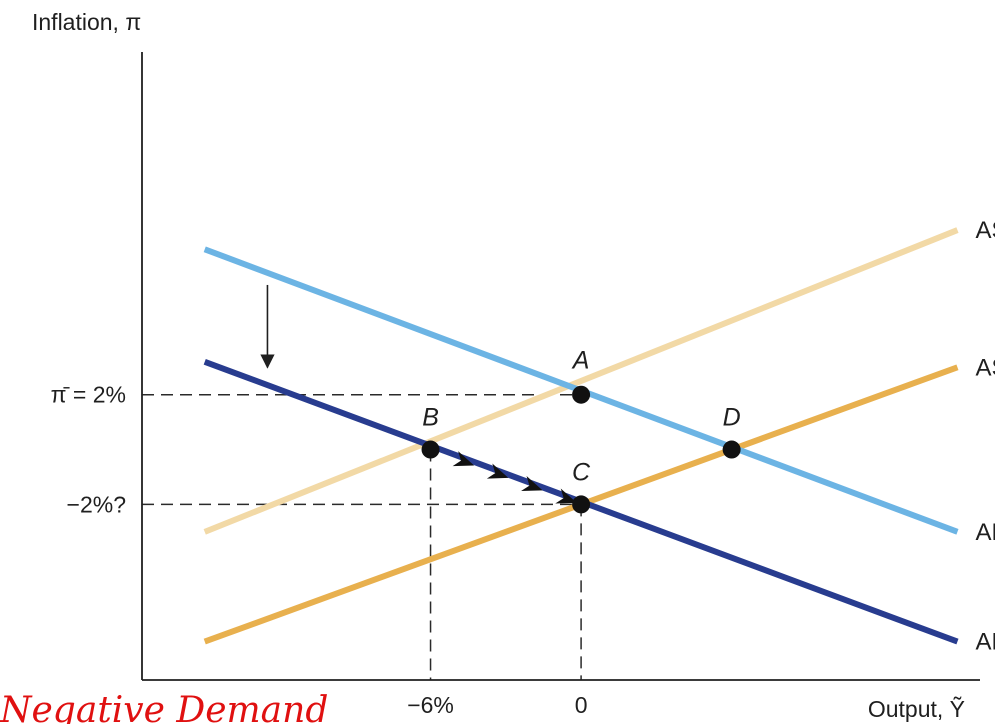 The height and width of the screenshot is (724, 995). I want to click on points, so click(581, 449).